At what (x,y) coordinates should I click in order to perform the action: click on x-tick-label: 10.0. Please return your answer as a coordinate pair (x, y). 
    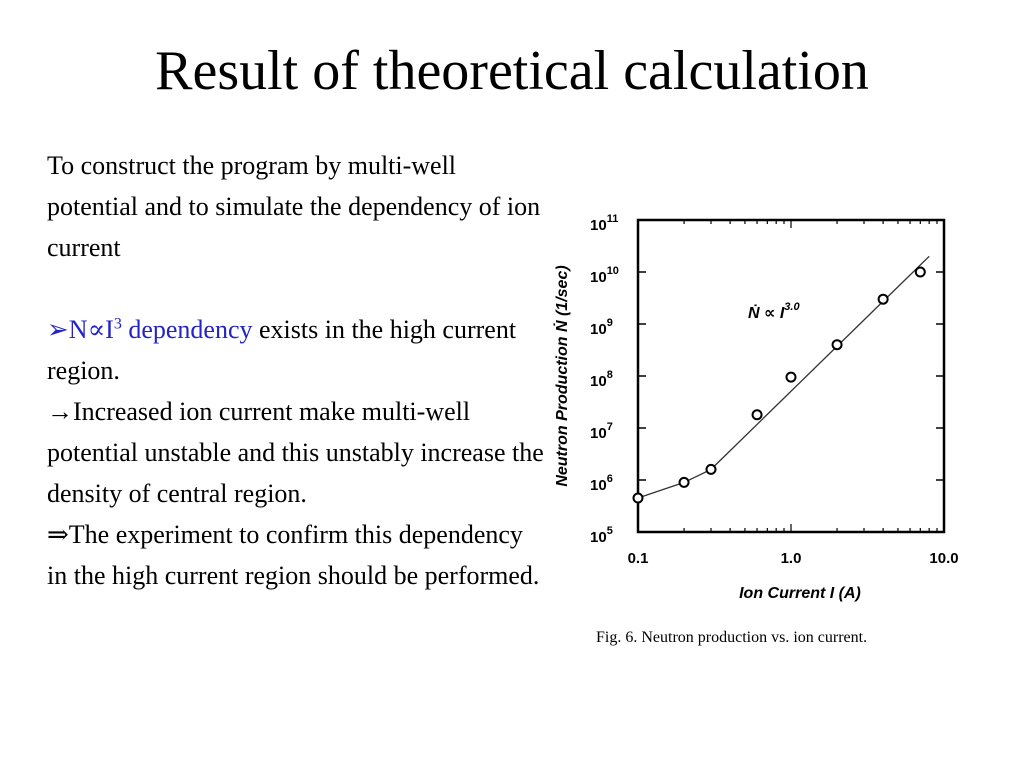
    Looking at the image, I should click on (943, 558).